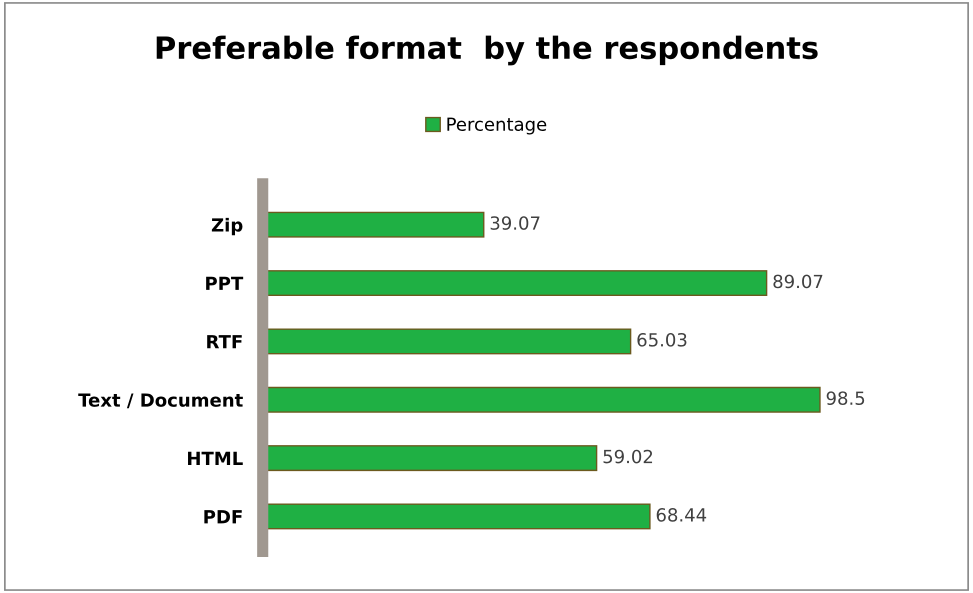 The image size is (973, 593). Describe the element at coordinates (681, 515) in the screenshot. I see `data-label: 68.44` at that location.